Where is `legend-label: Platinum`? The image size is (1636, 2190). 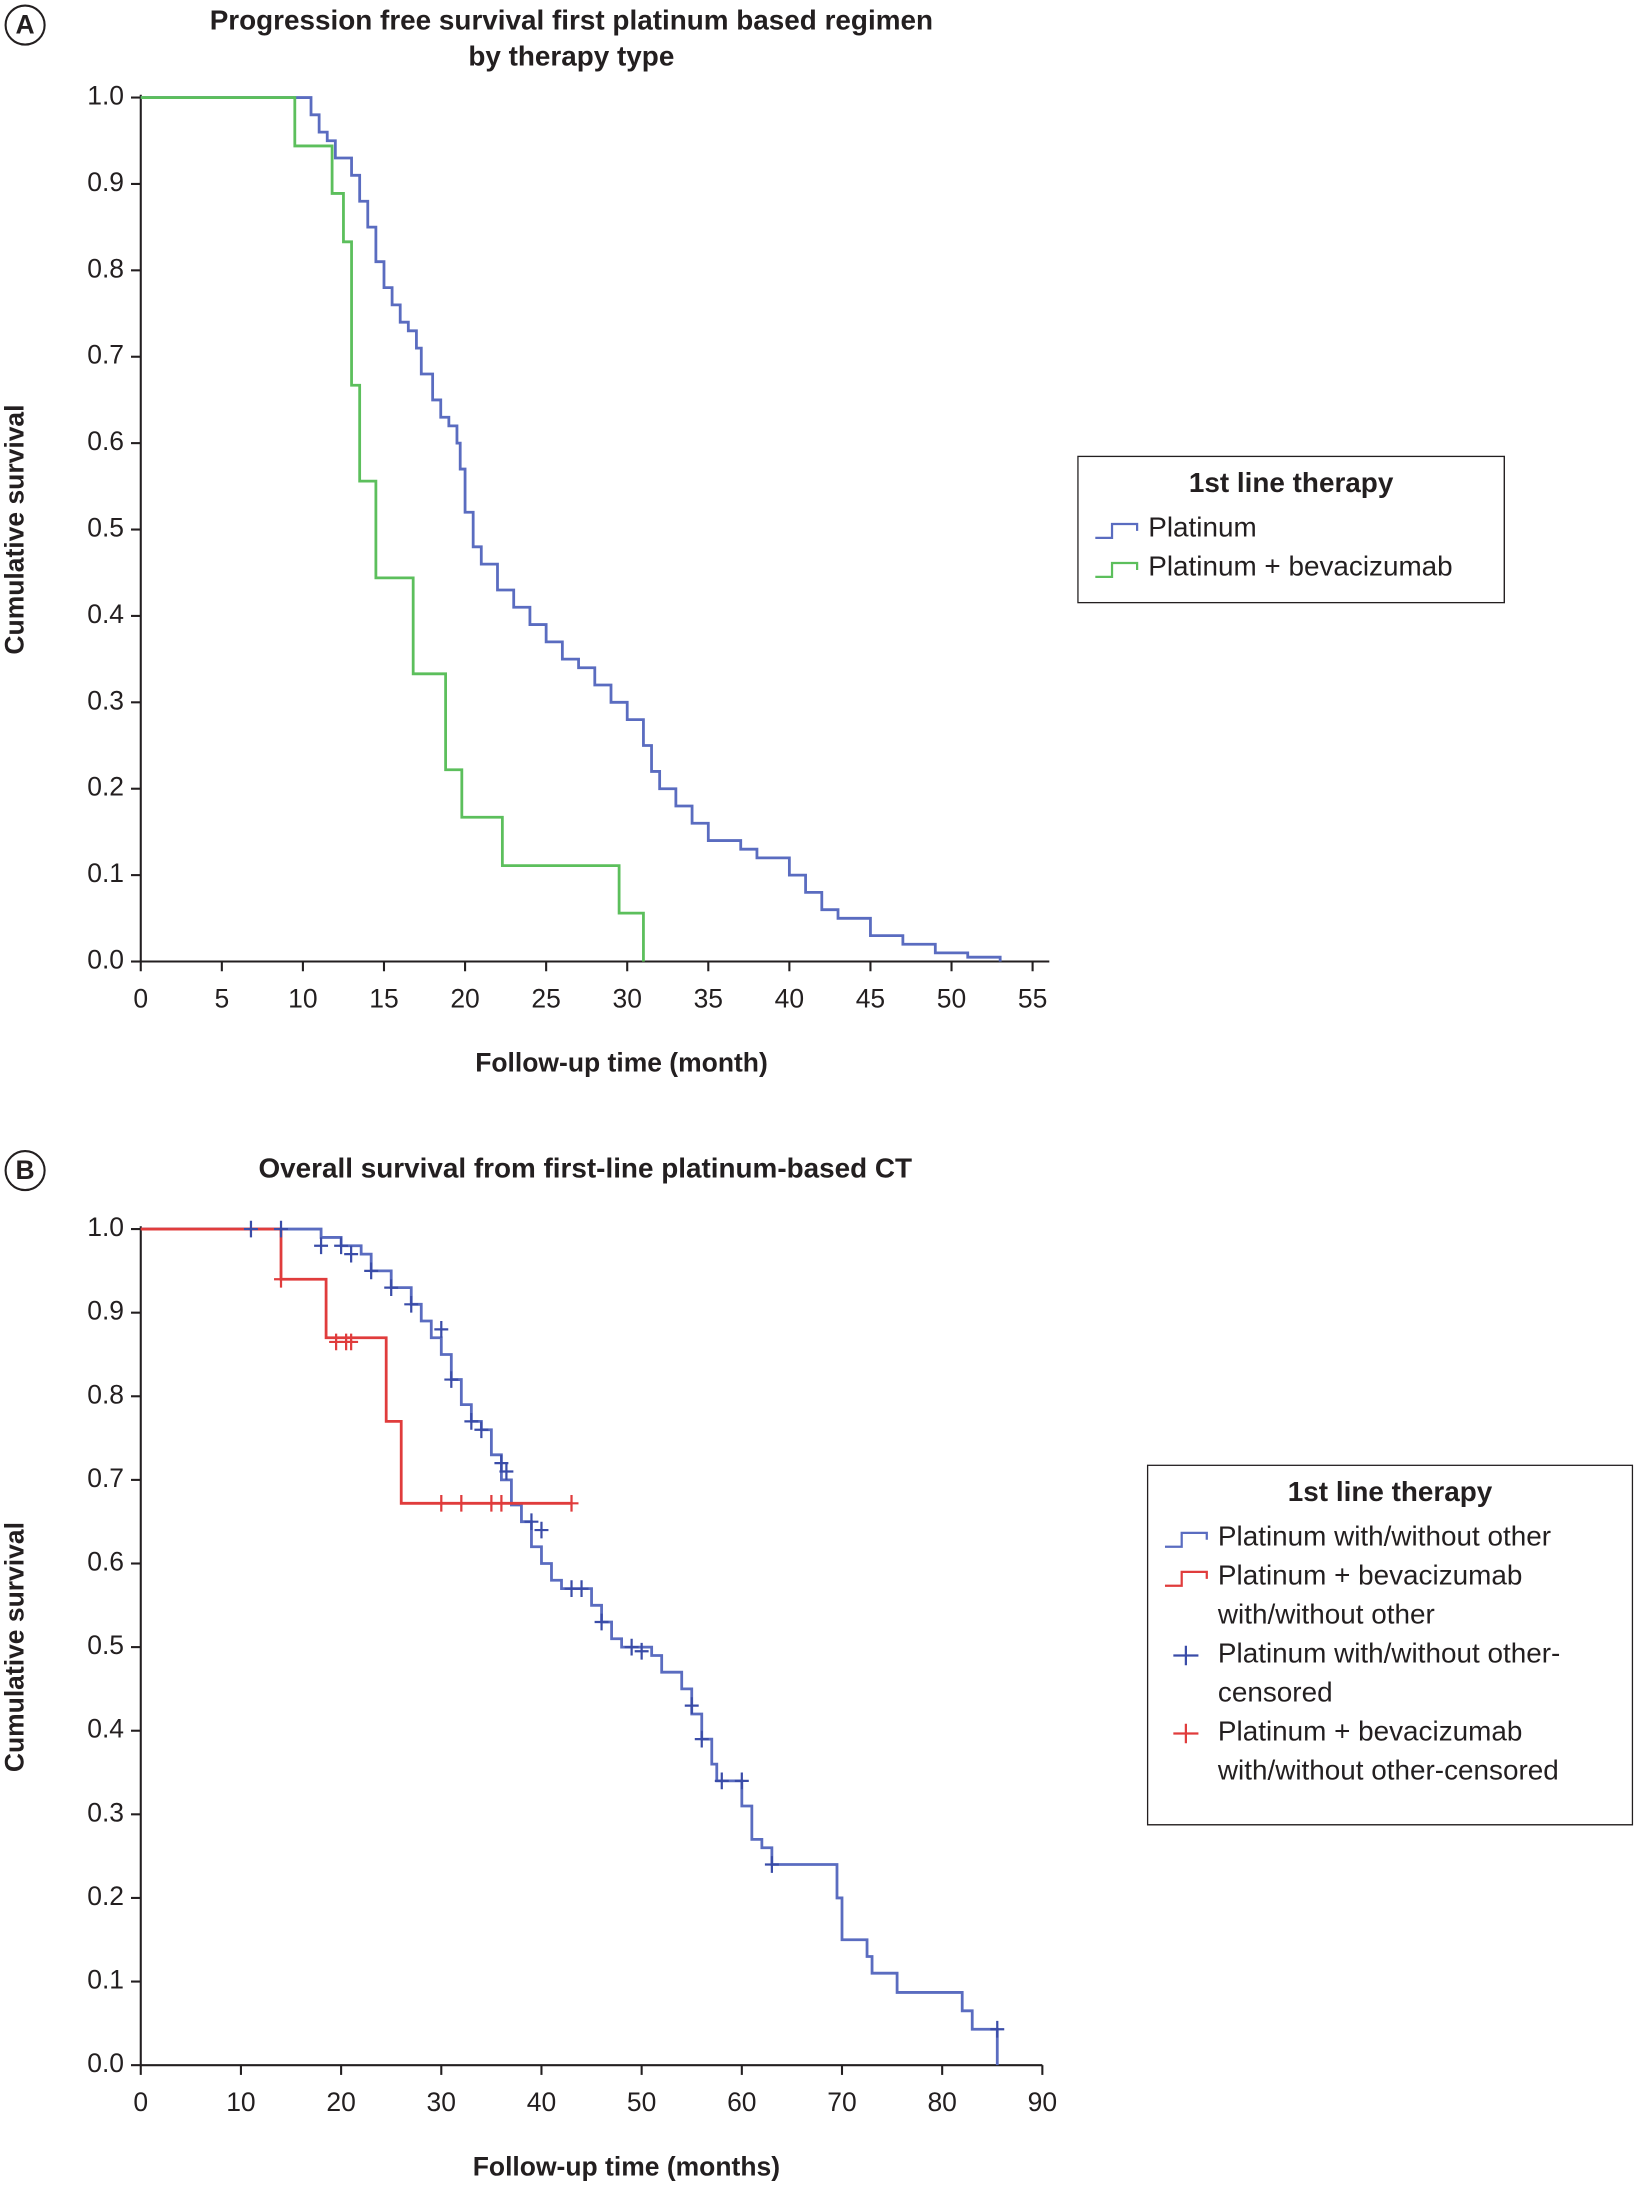 legend-label: Platinum is located at coordinates (1202, 528).